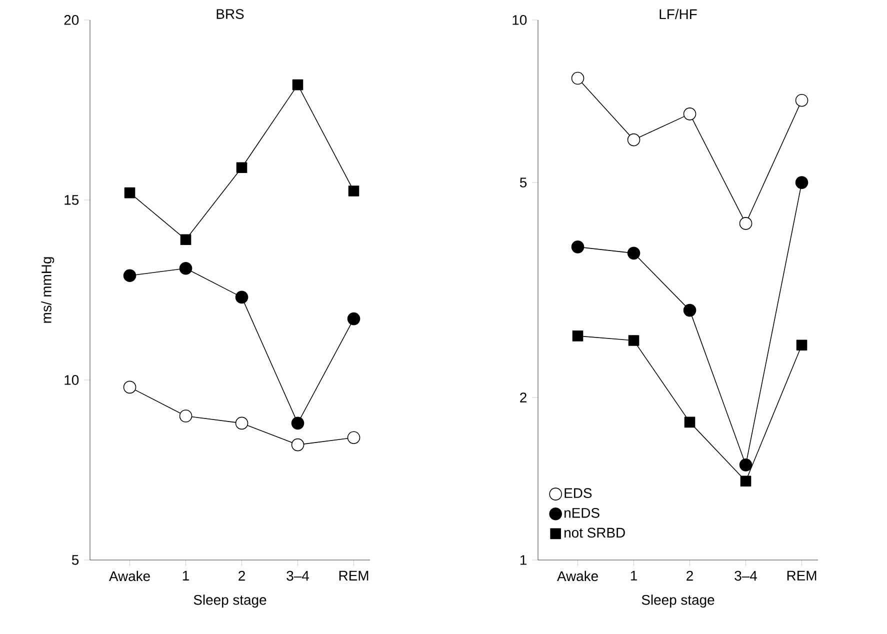  I want to click on legend-label: not SRBD, so click(594, 533).